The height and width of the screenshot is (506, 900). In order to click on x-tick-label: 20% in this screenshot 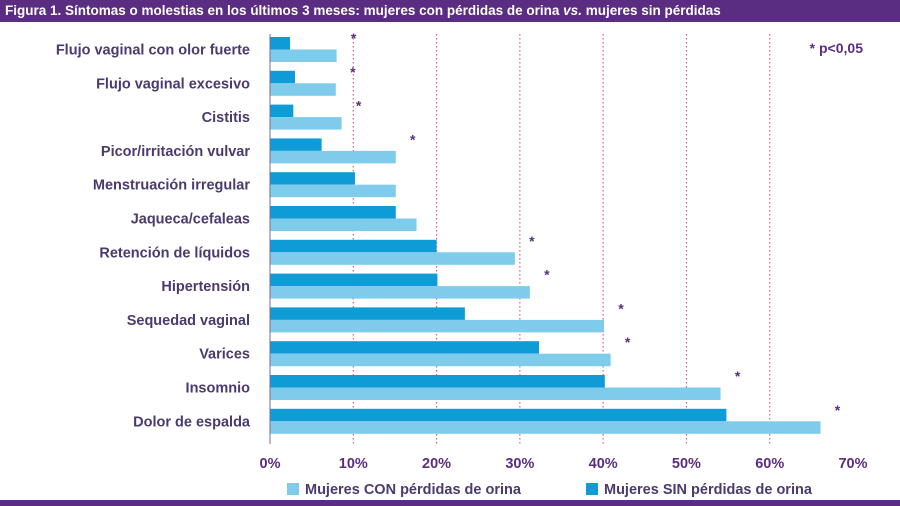, I will do `click(436, 464)`.